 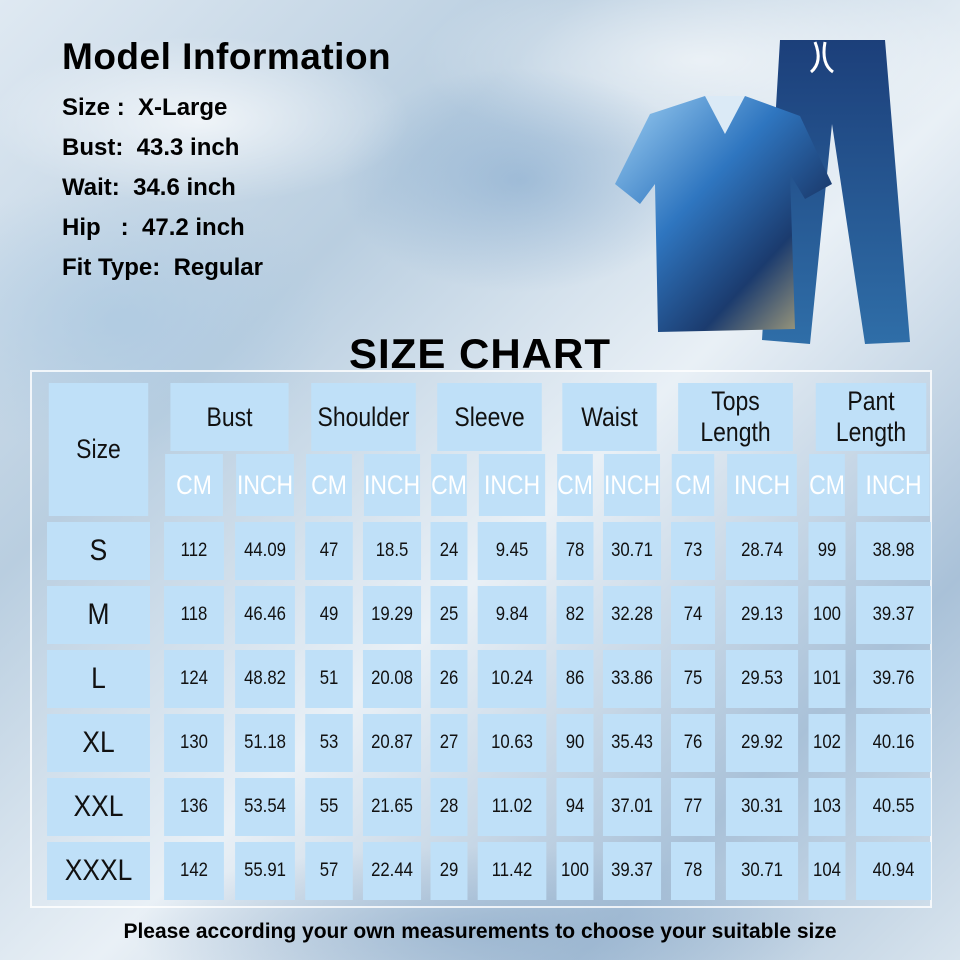 What do you see at coordinates (449, 871) in the screenshot?
I see `measurement-cell: 29` at bounding box center [449, 871].